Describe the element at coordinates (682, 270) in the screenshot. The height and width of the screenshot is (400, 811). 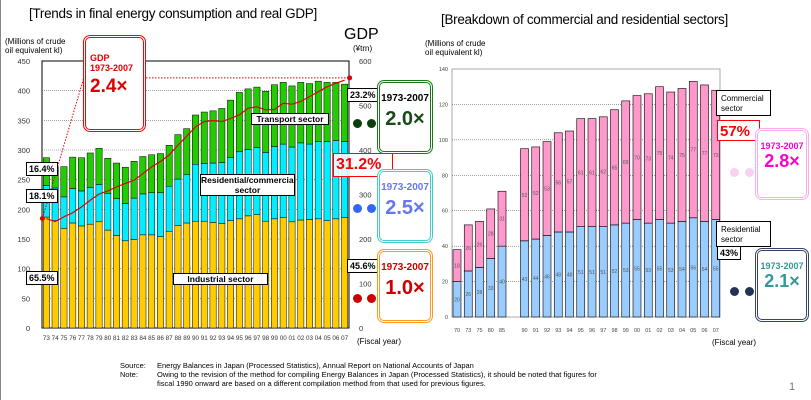
I see `bar-value-label: 54` at that location.